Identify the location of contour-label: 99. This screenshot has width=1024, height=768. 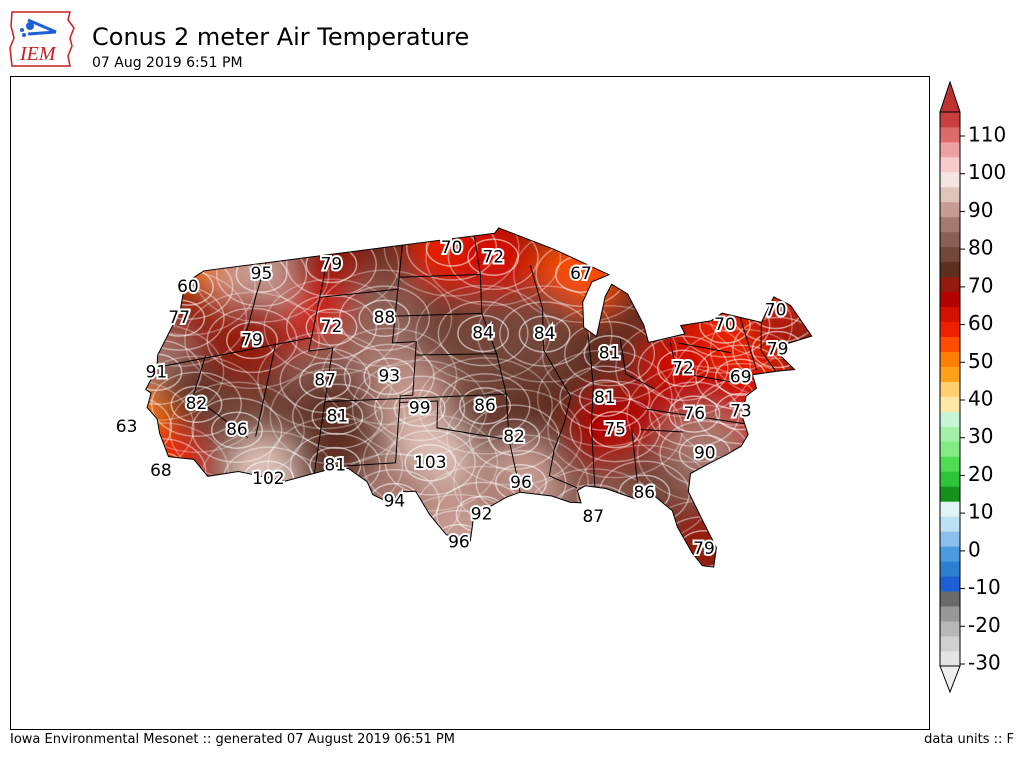
(420, 408).